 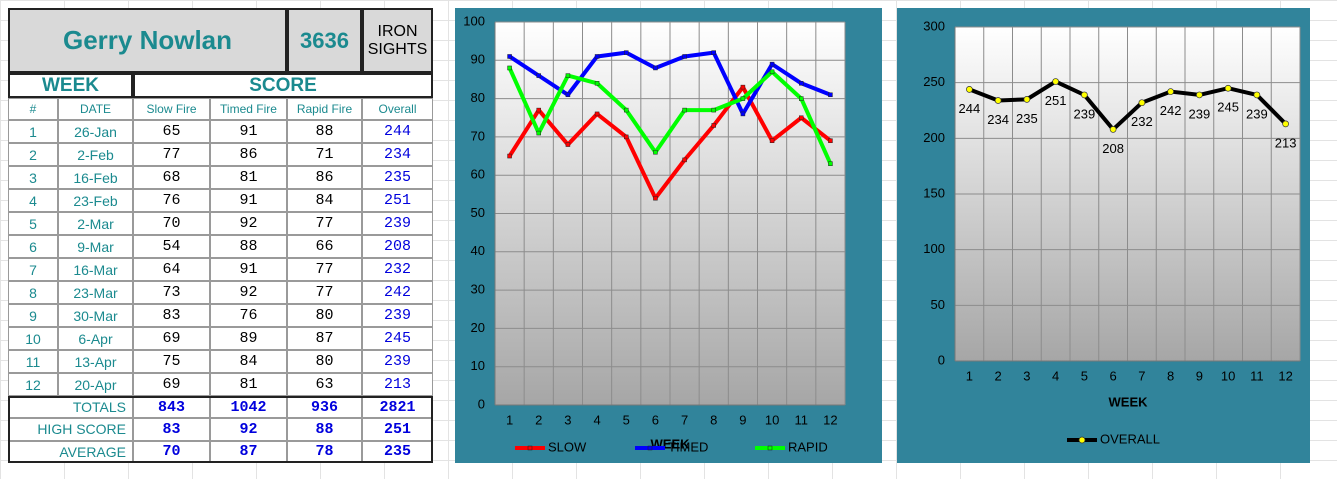 I want to click on table-cell: 208, so click(x=397, y=246).